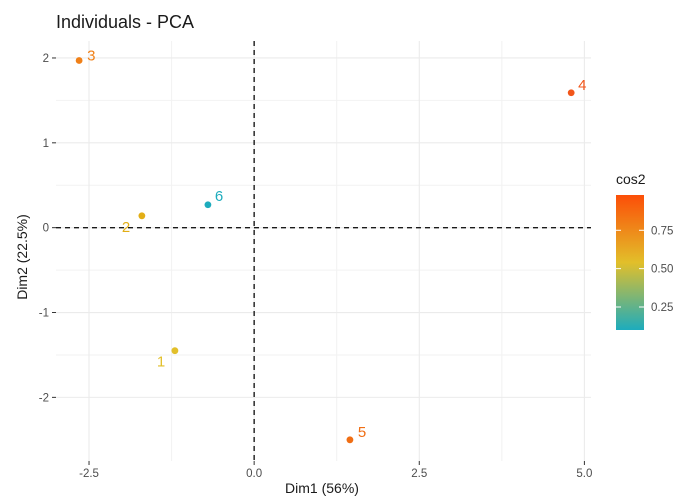  Describe the element at coordinates (362, 432) in the screenshot. I see `point-label-5: 5` at that location.